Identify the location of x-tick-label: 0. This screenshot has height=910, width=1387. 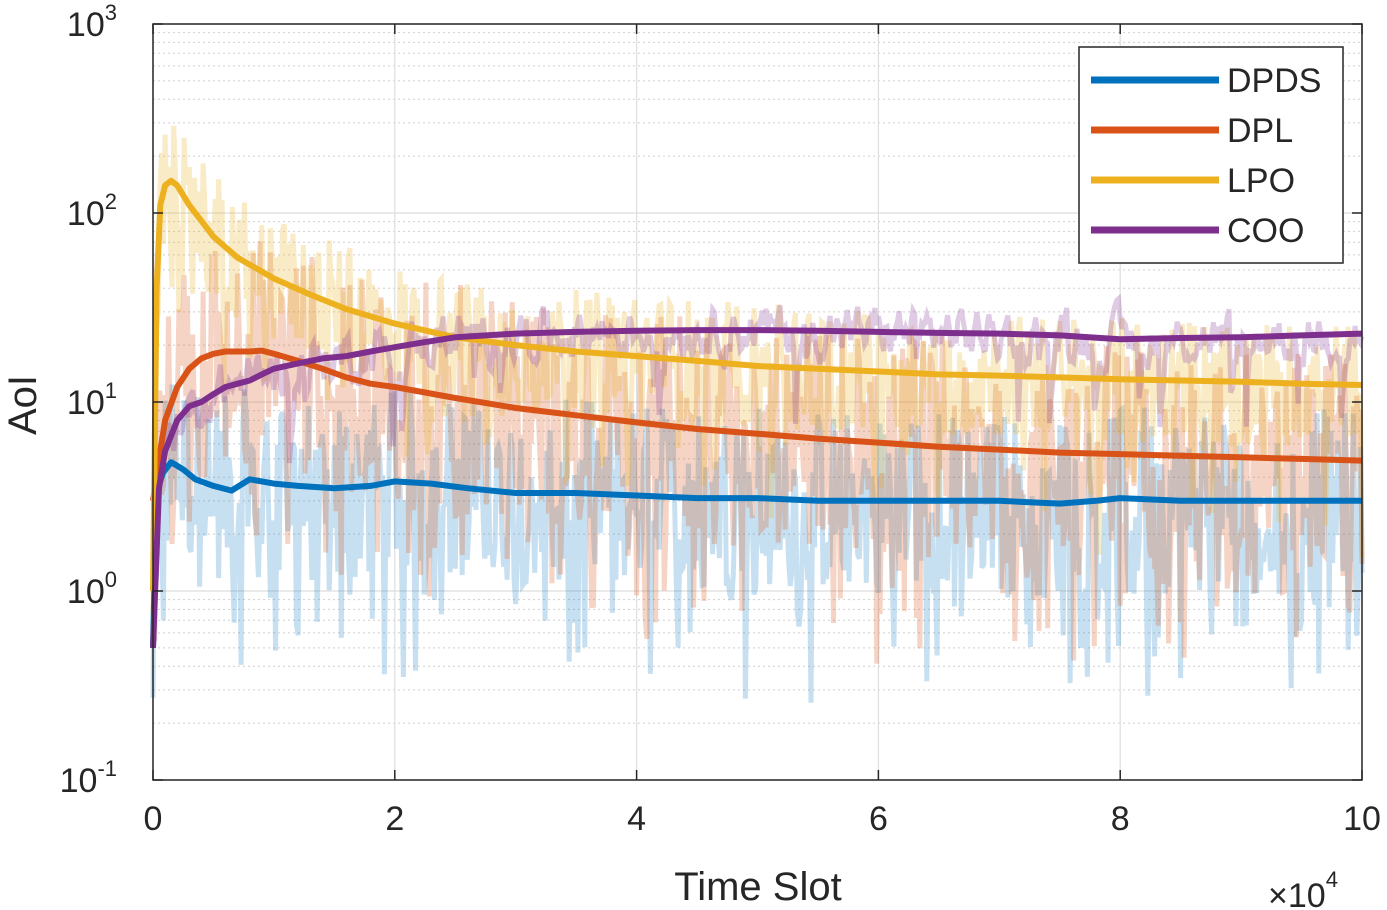
(153, 819).